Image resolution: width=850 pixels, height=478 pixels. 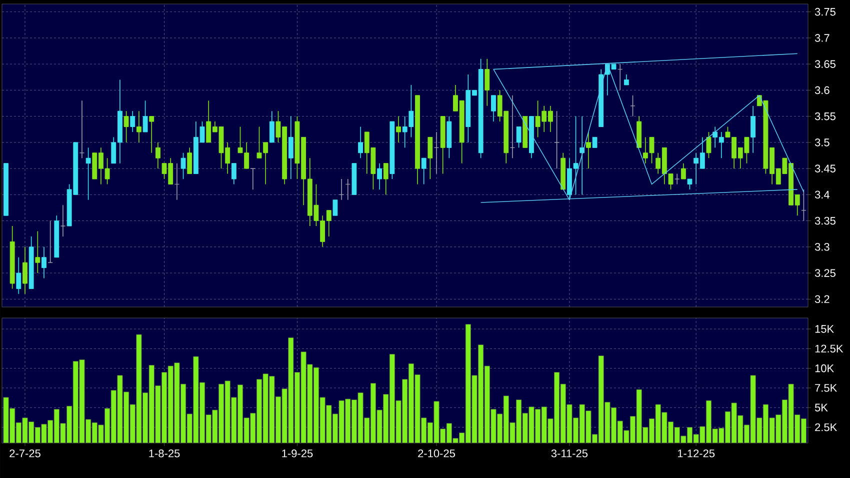 I want to click on y-tick-label: 3.5, so click(x=822, y=142).